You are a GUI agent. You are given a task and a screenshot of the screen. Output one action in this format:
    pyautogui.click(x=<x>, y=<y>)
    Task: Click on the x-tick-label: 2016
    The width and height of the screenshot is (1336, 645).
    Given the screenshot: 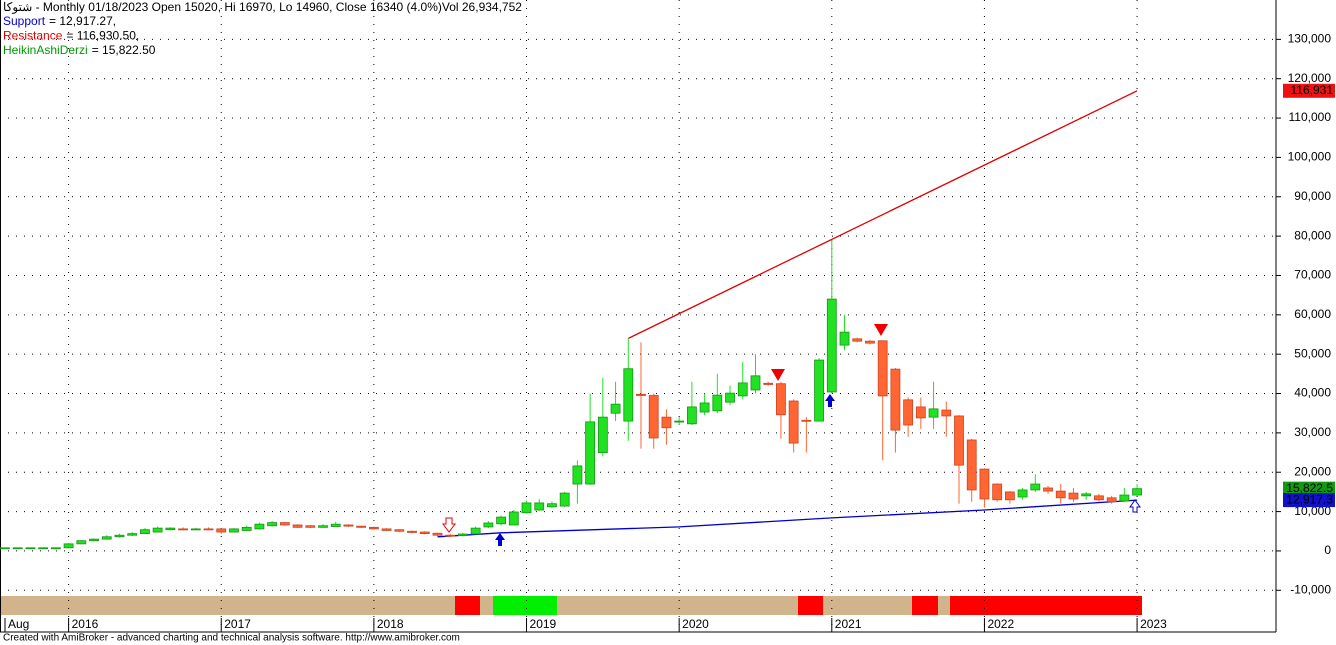 What is the action you would take?
    pyautogui.click(x=85, y=624)
    